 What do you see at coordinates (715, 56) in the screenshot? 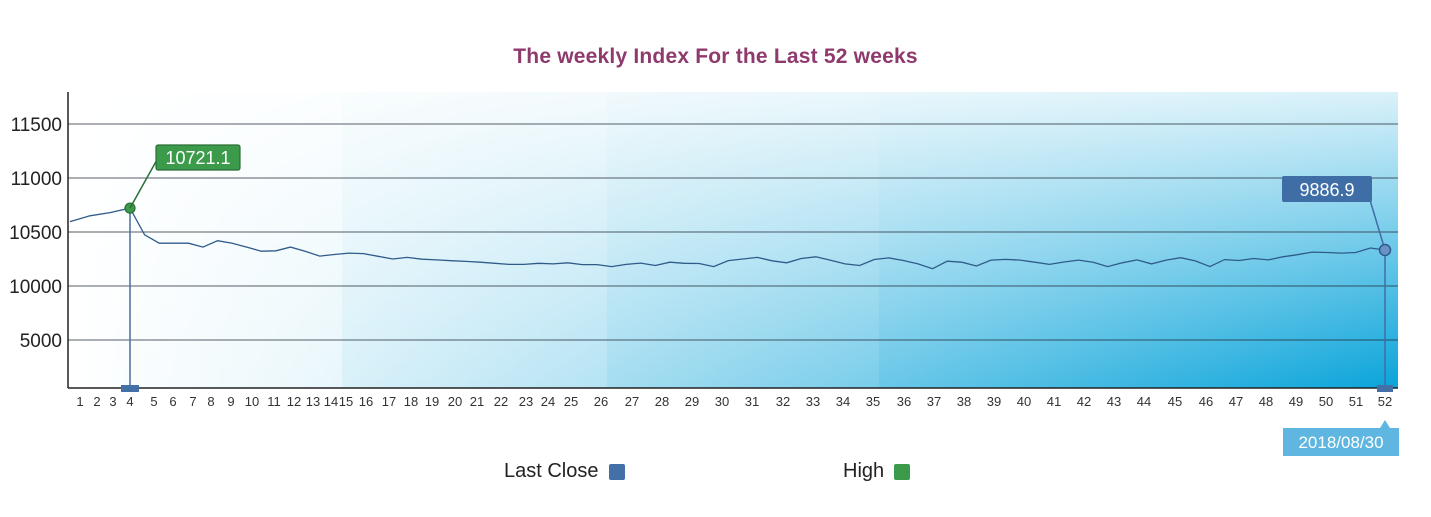
I see `chart-title: The weekly Index For the Last 52 weeks` at bounding box center [715, 56].